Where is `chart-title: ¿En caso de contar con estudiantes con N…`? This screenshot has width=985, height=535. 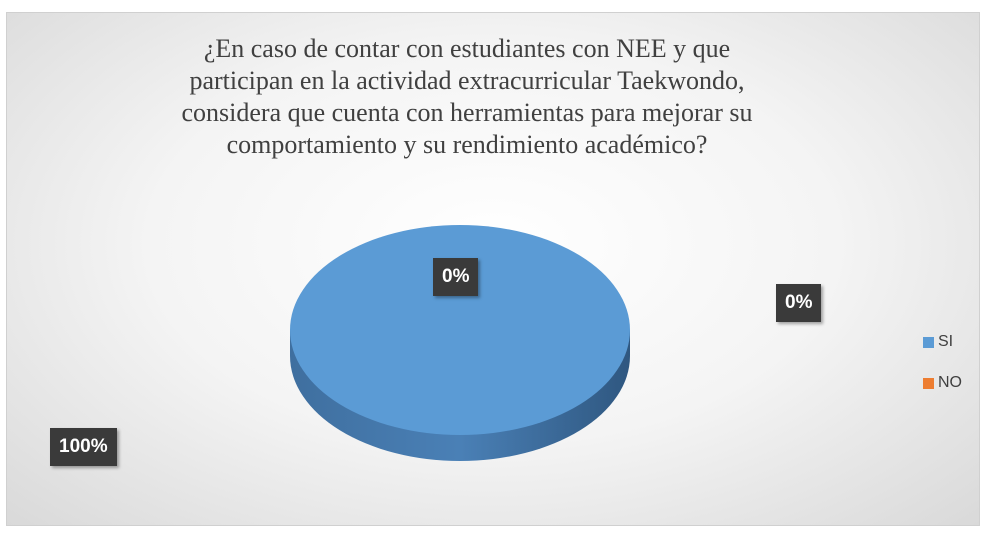
chart-title: ¿En caso de contar con estudiantes con N… is located at coordinates (467, 96).